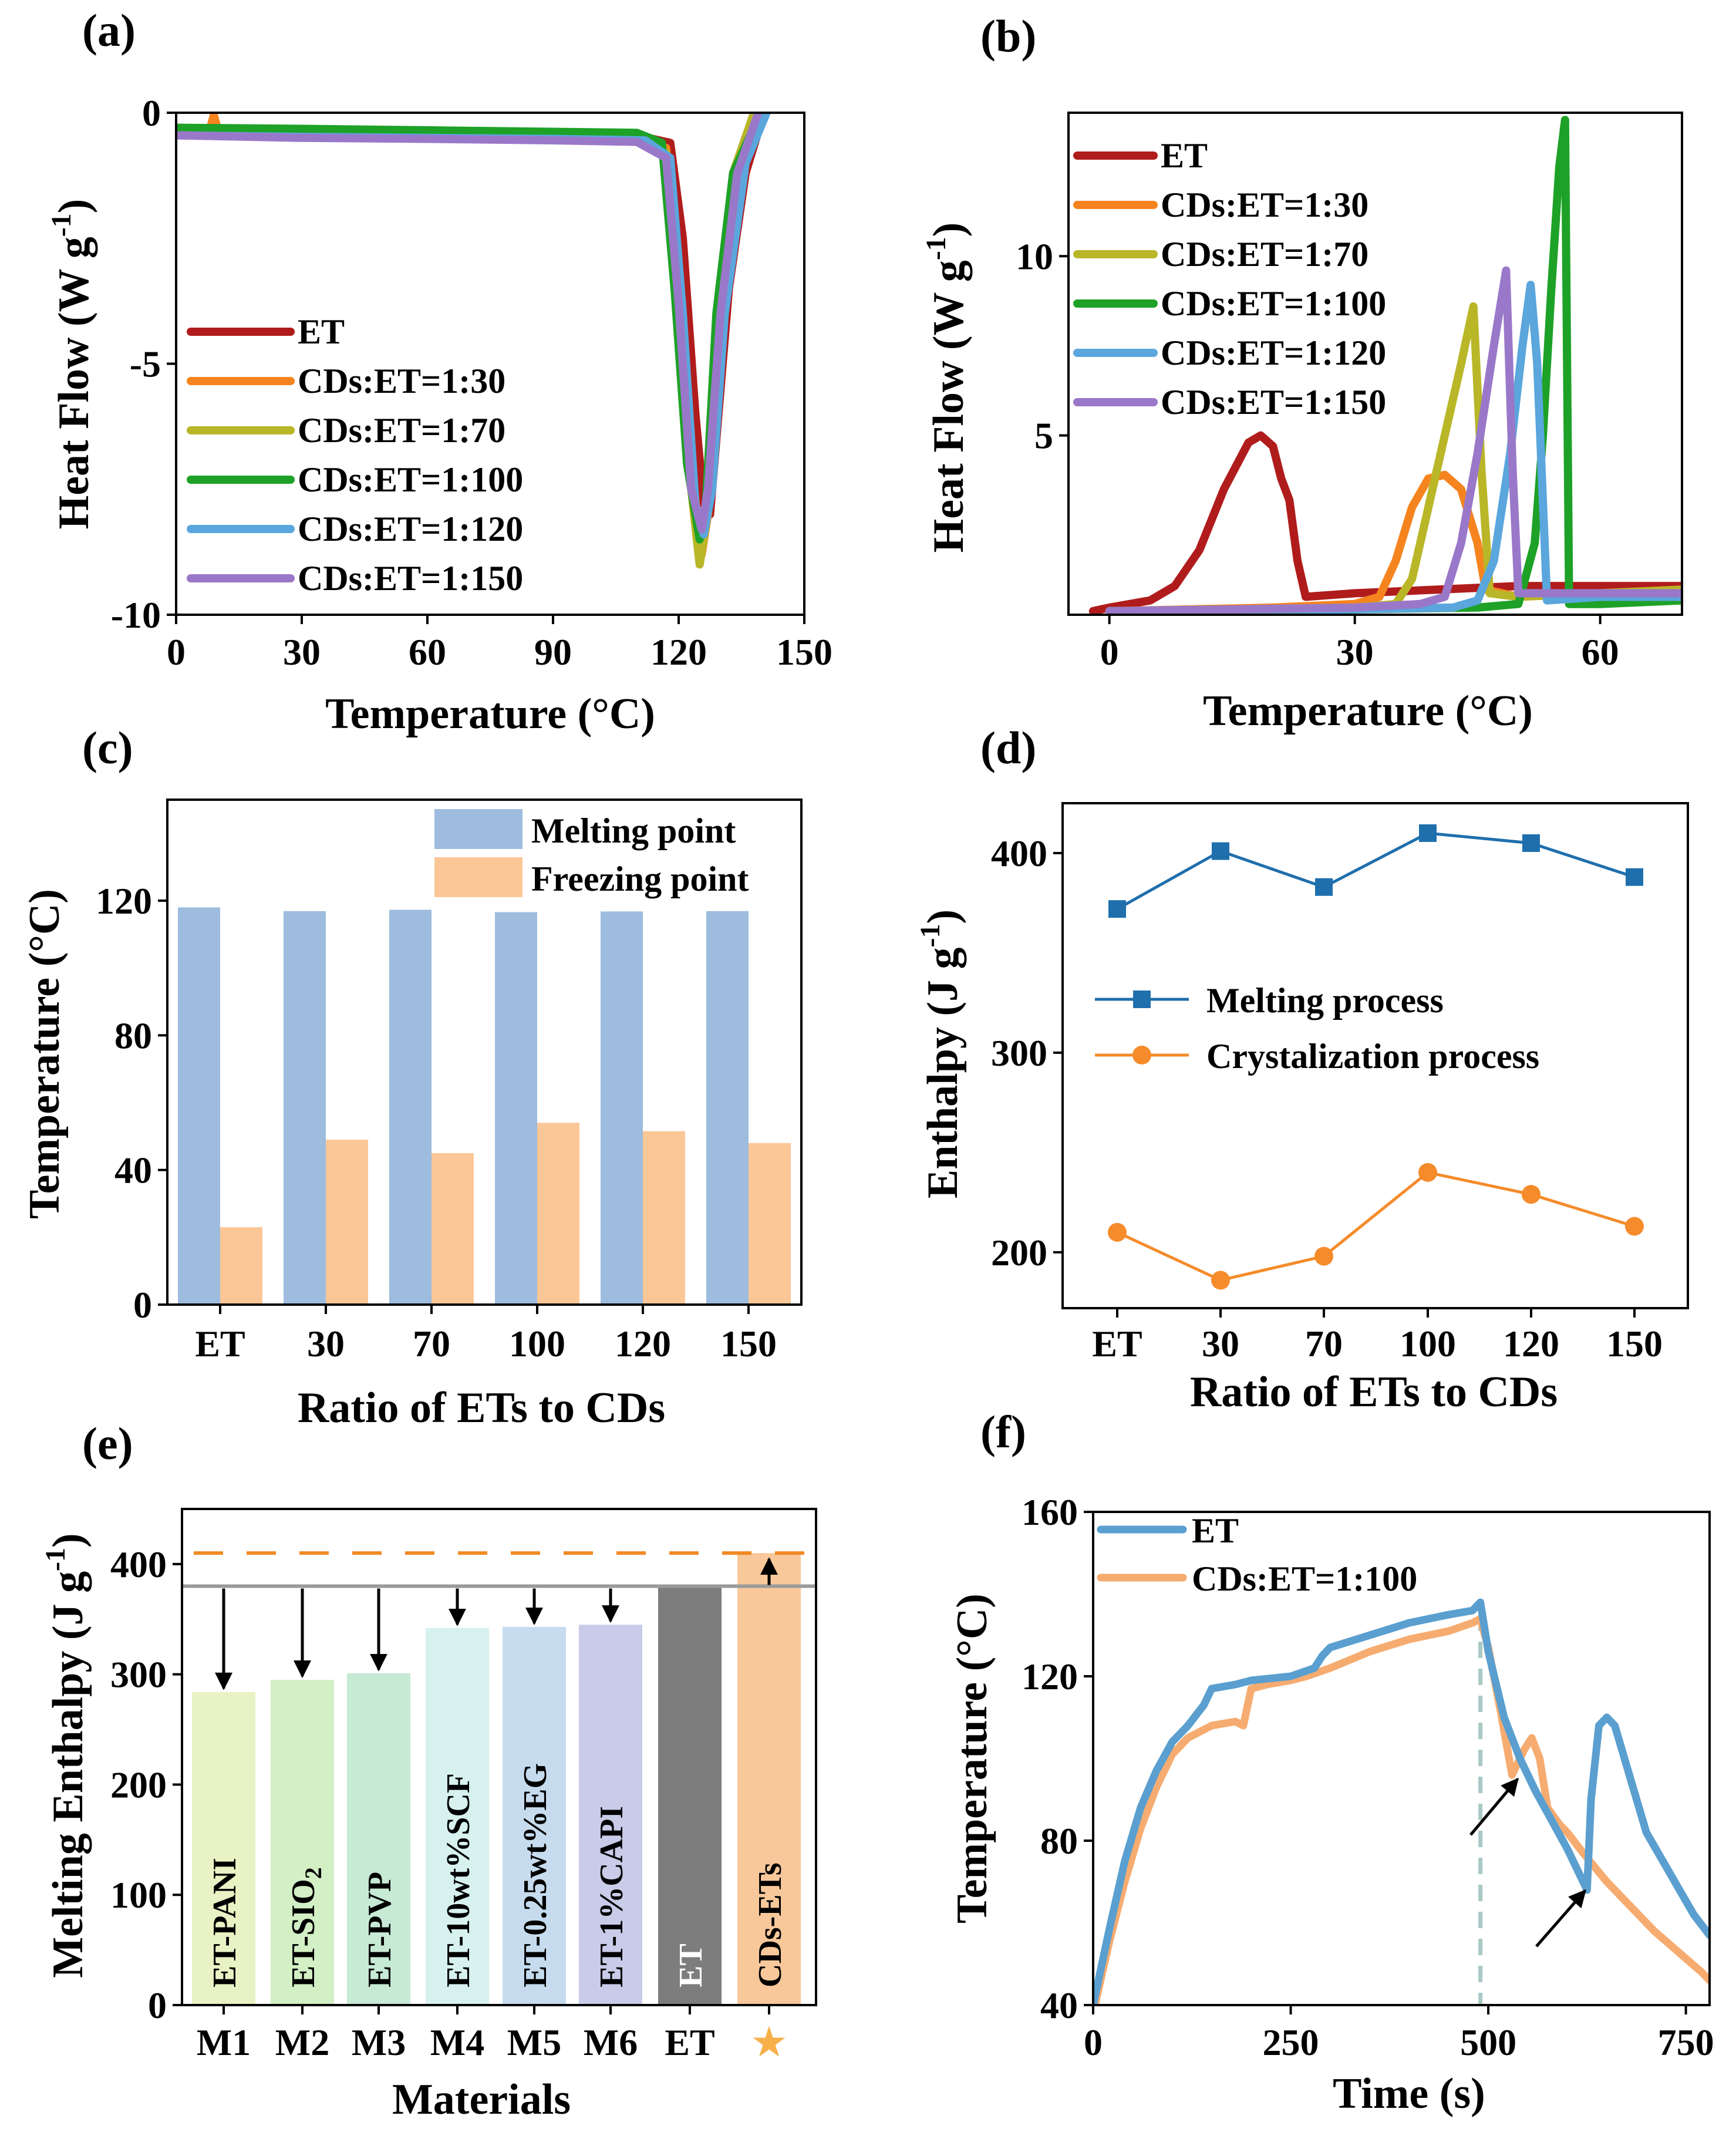 The width and height of the screenshot is (1736, 2146). I want to click on legend-swatch-melting-point, so click(478, 829).